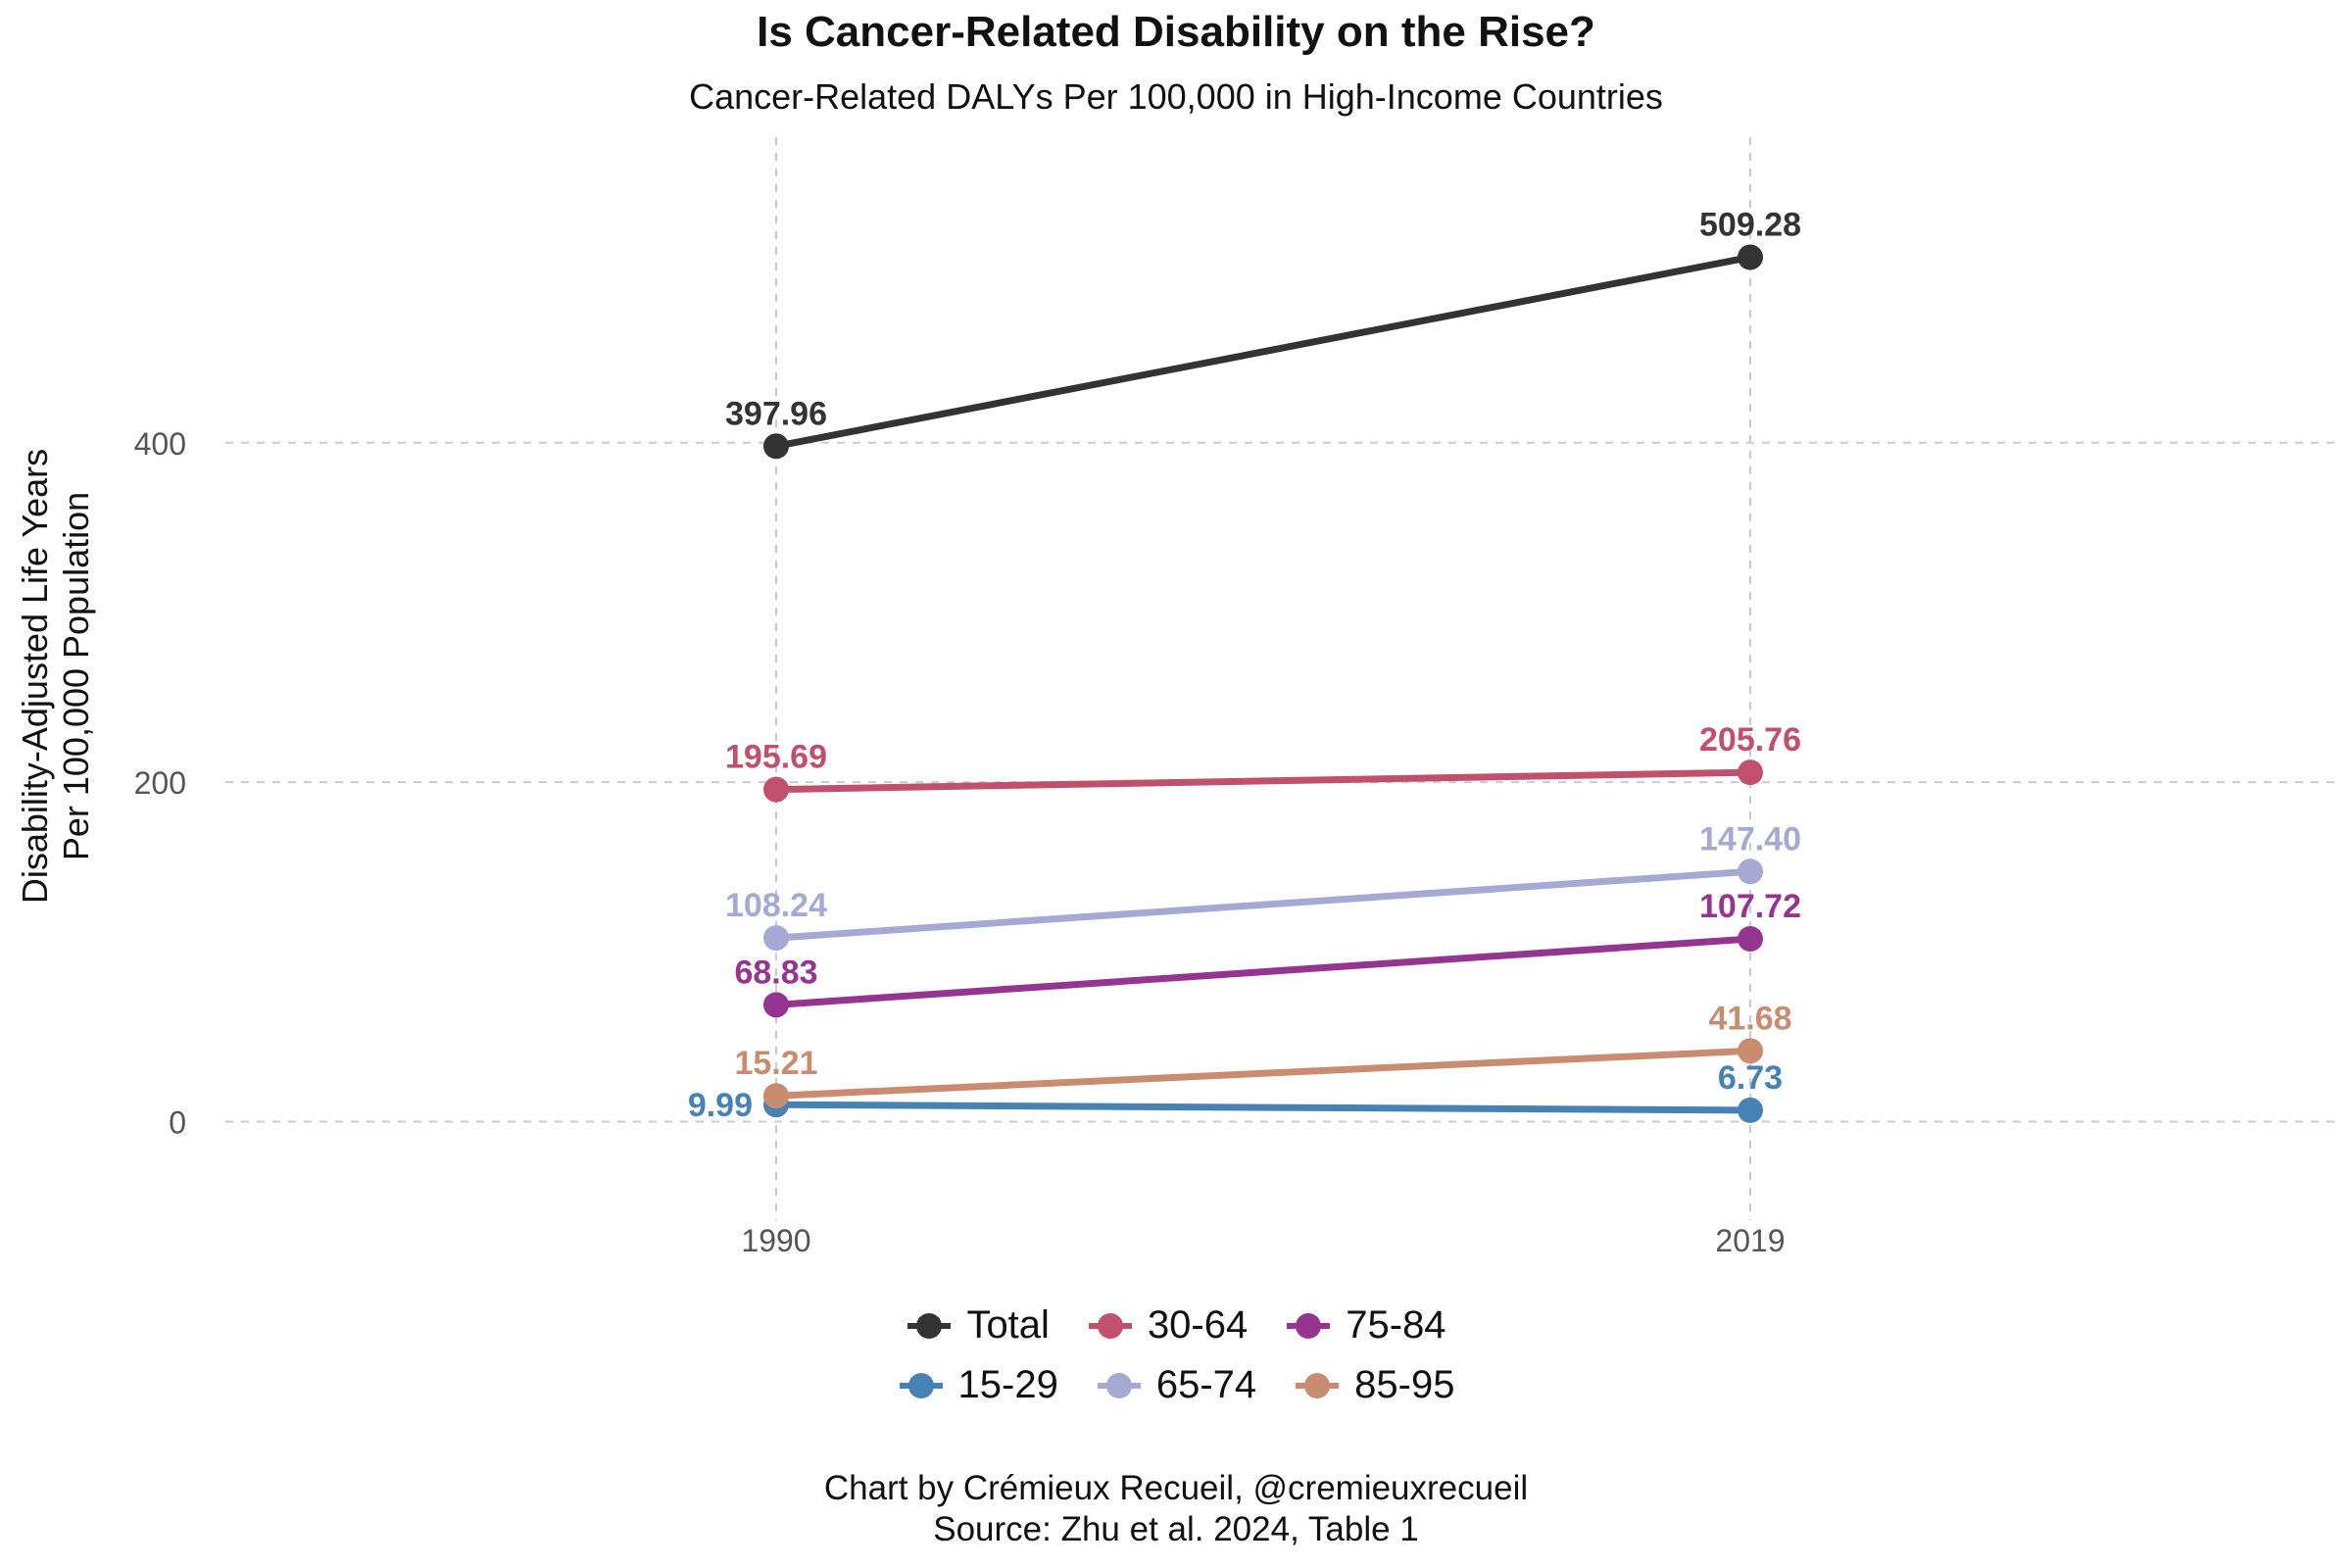 This screenshot has width=2352, height=1568. What do you see at coordinates (1404, 1384) in the screenshot?
I see `legend-label: 85-95` at bounding box center [1404, 1384].